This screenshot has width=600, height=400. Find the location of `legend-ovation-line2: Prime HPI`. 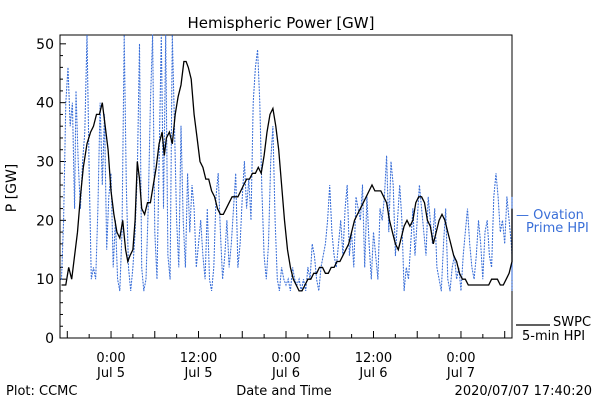

legend-ovation-line2: Prime HPI is located at coordinates (557, 228).